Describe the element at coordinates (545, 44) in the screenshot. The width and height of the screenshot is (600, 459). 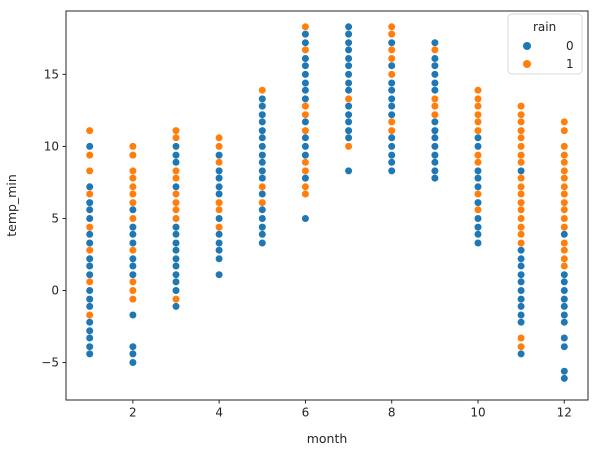
I see `legend: rain 0 1` at that location.